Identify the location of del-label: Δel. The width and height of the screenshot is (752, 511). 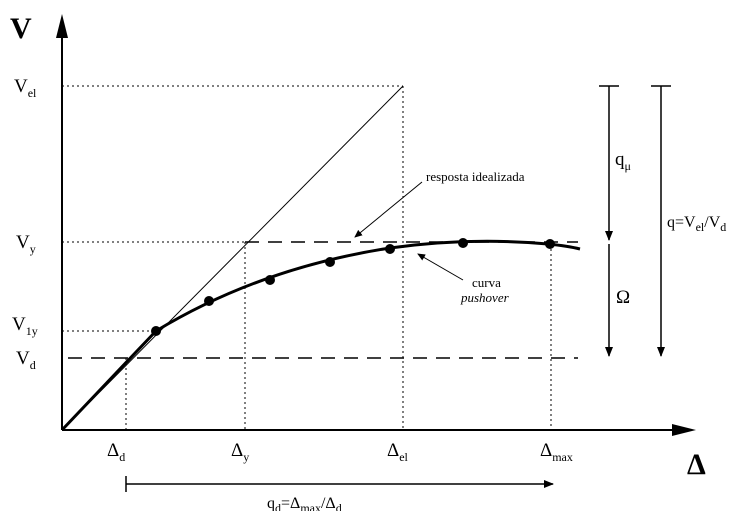
(398, 452).